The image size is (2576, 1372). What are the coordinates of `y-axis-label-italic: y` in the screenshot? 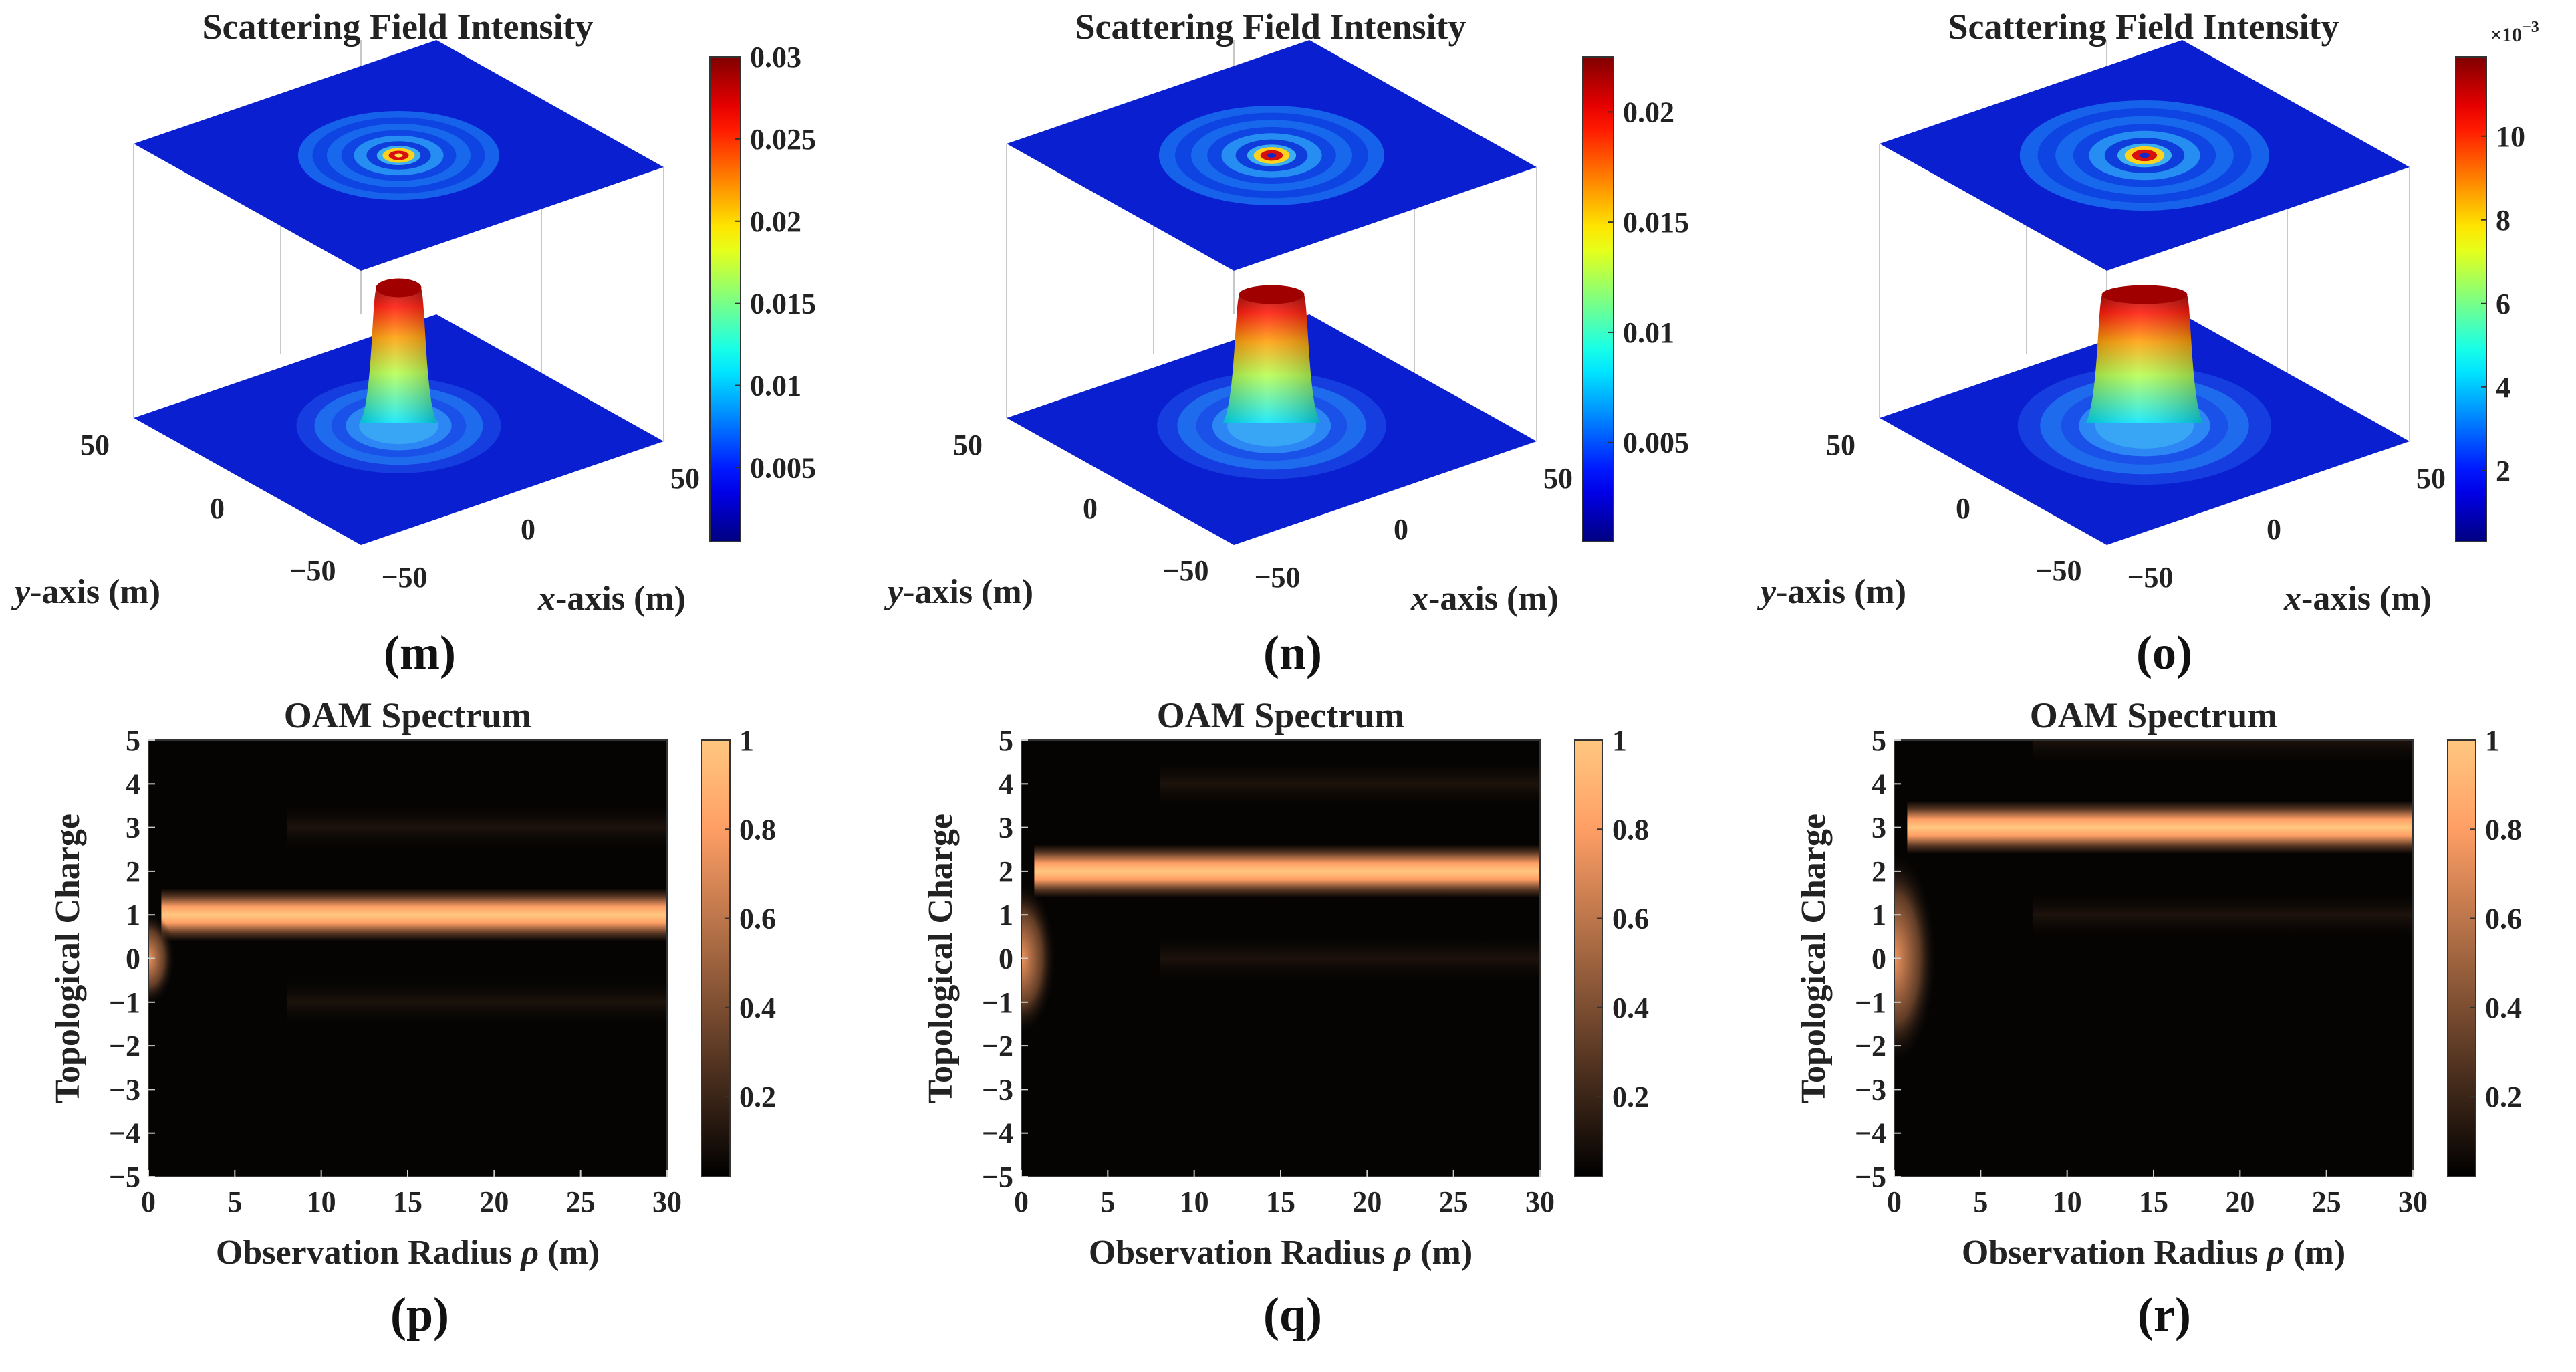 It's located at (1767, 592).